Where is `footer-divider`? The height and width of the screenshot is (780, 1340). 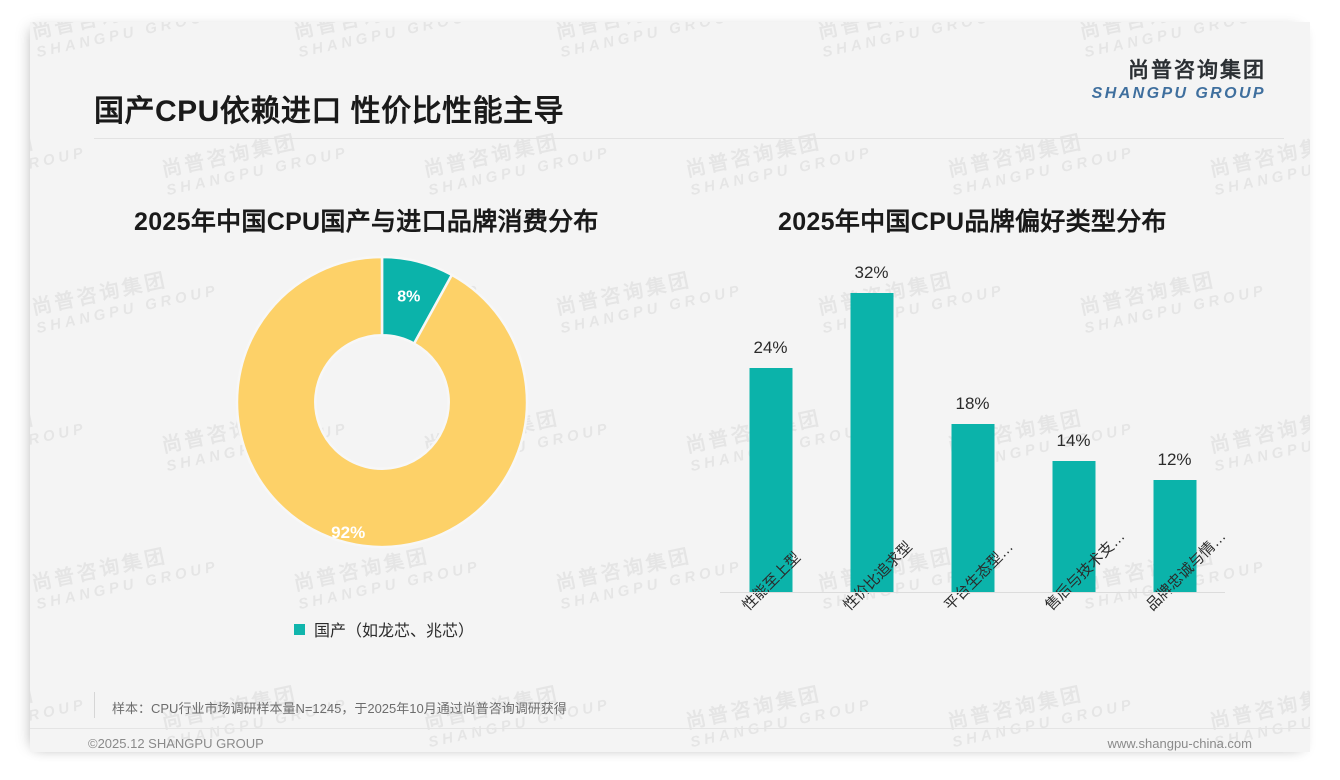 footer-divider is located at coordinates (670, 728).